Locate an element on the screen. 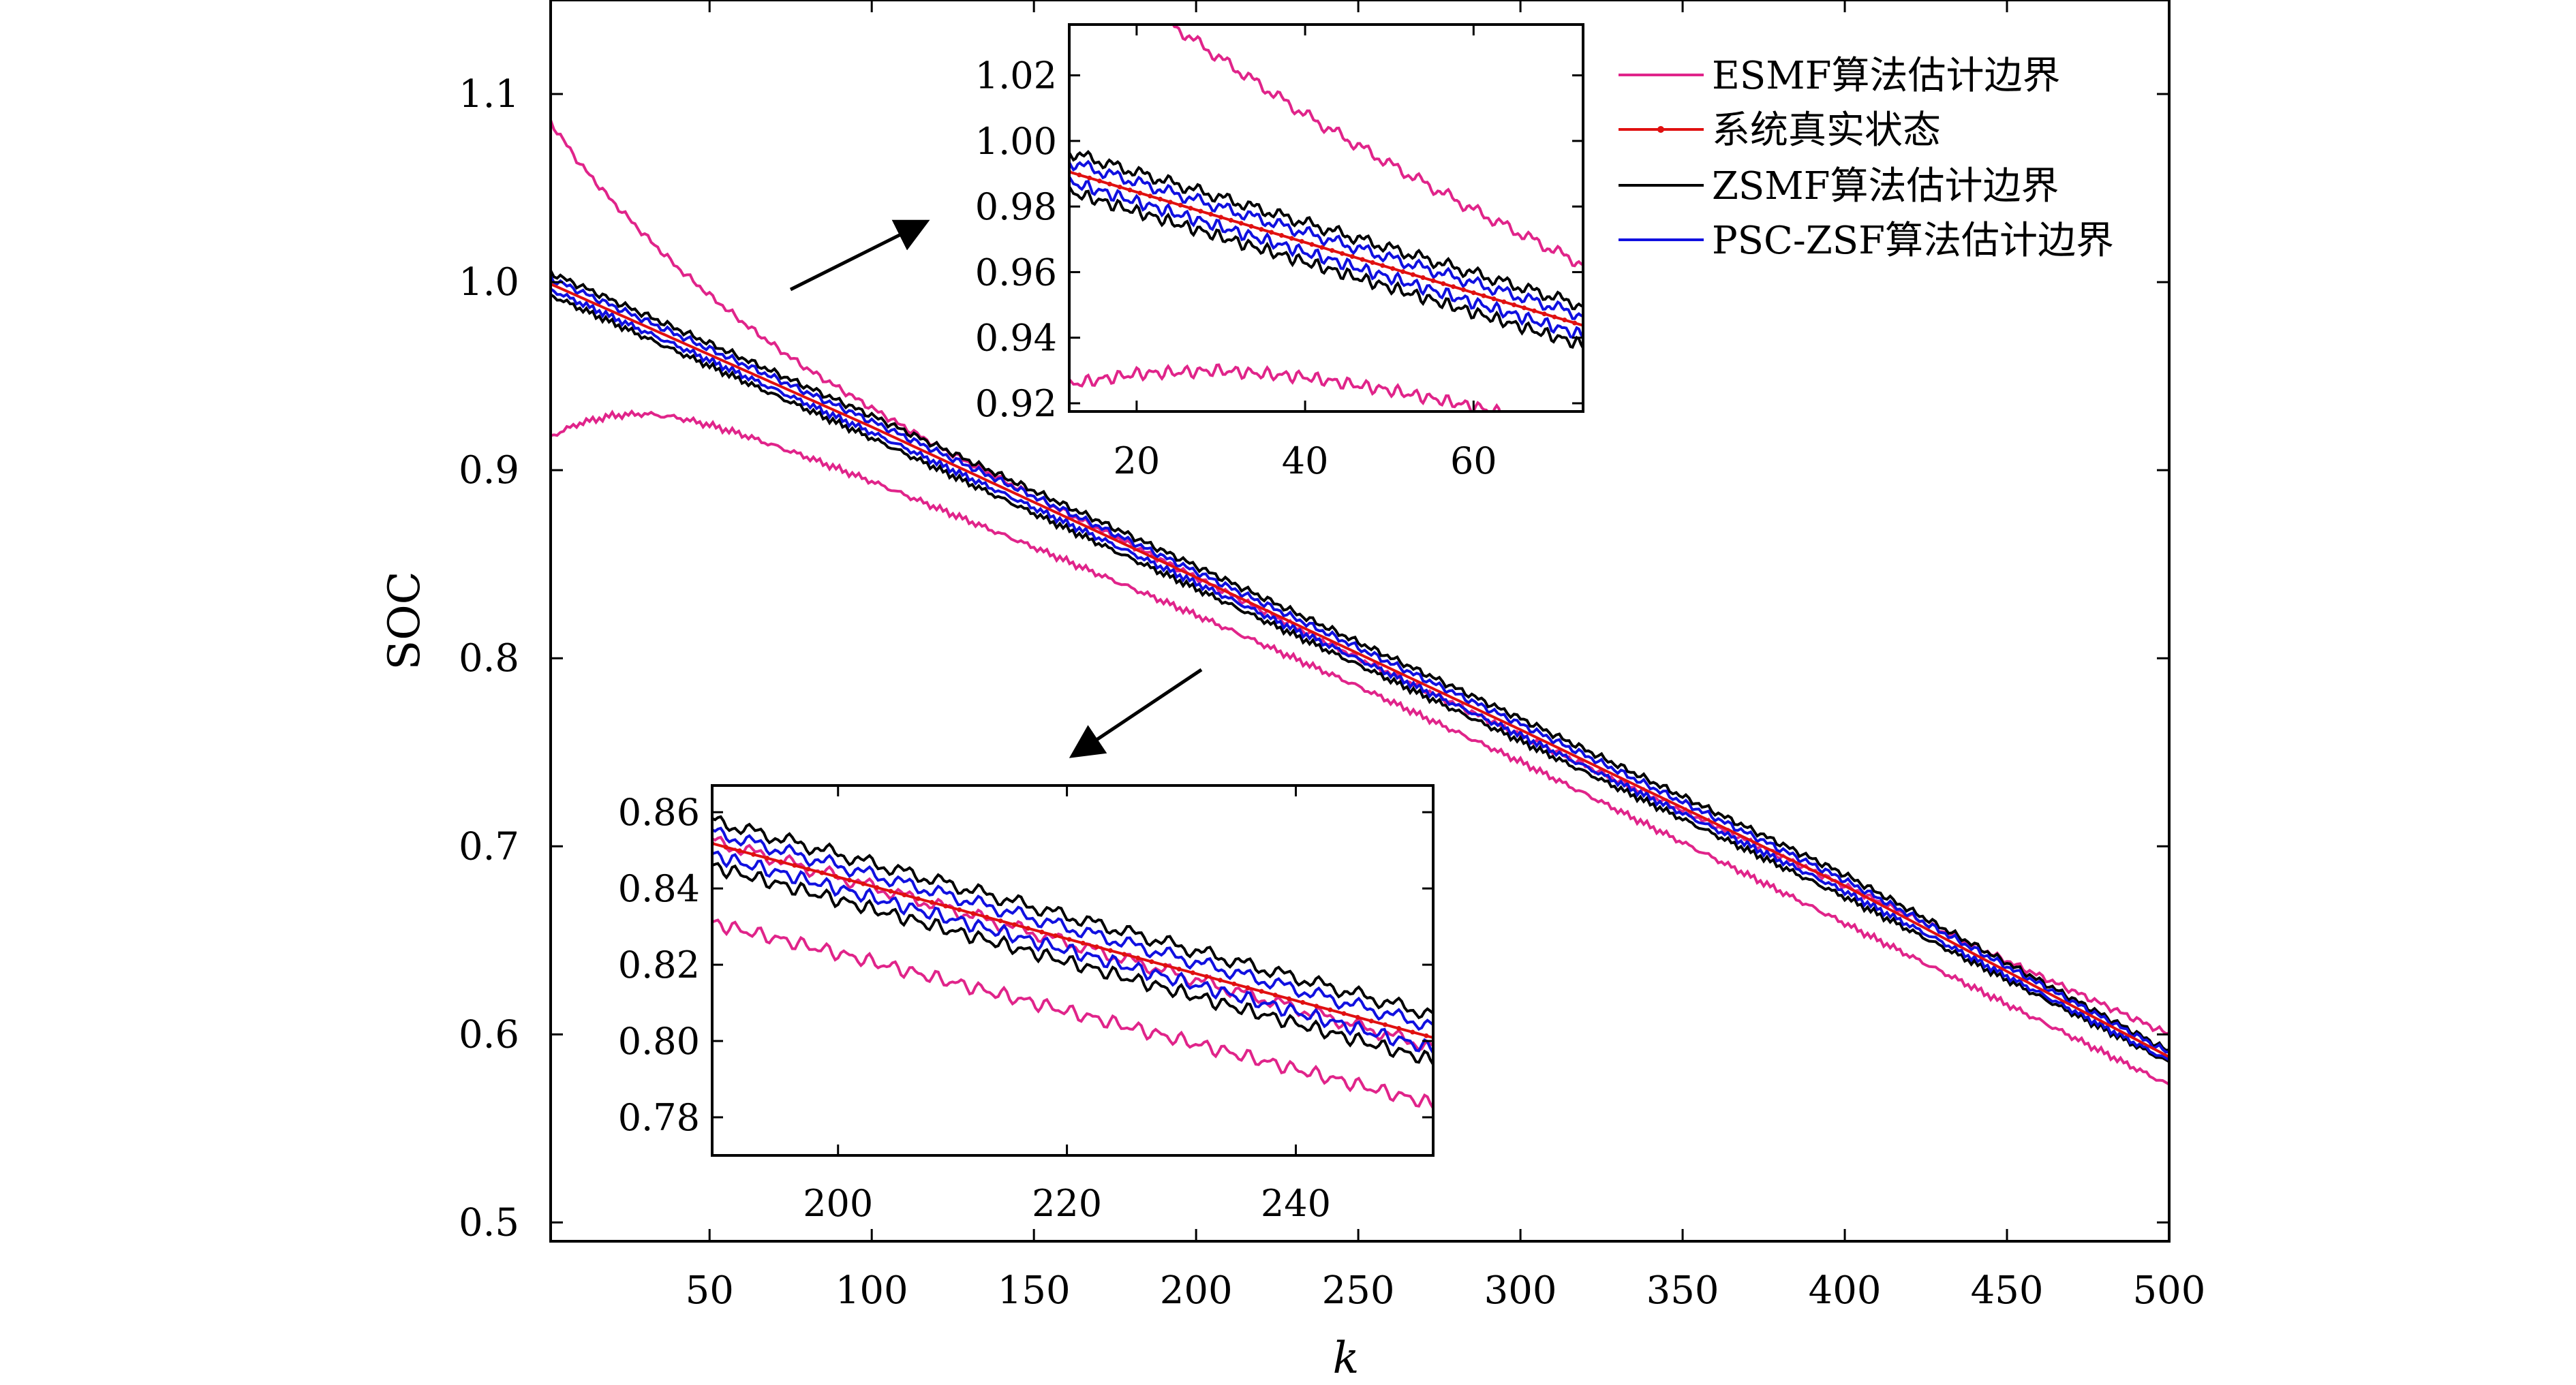 Image resolution: width=2576 pixels, height=1385 pixels. inset-x-tick-label: 40 is located at coordinates (1305, 461).